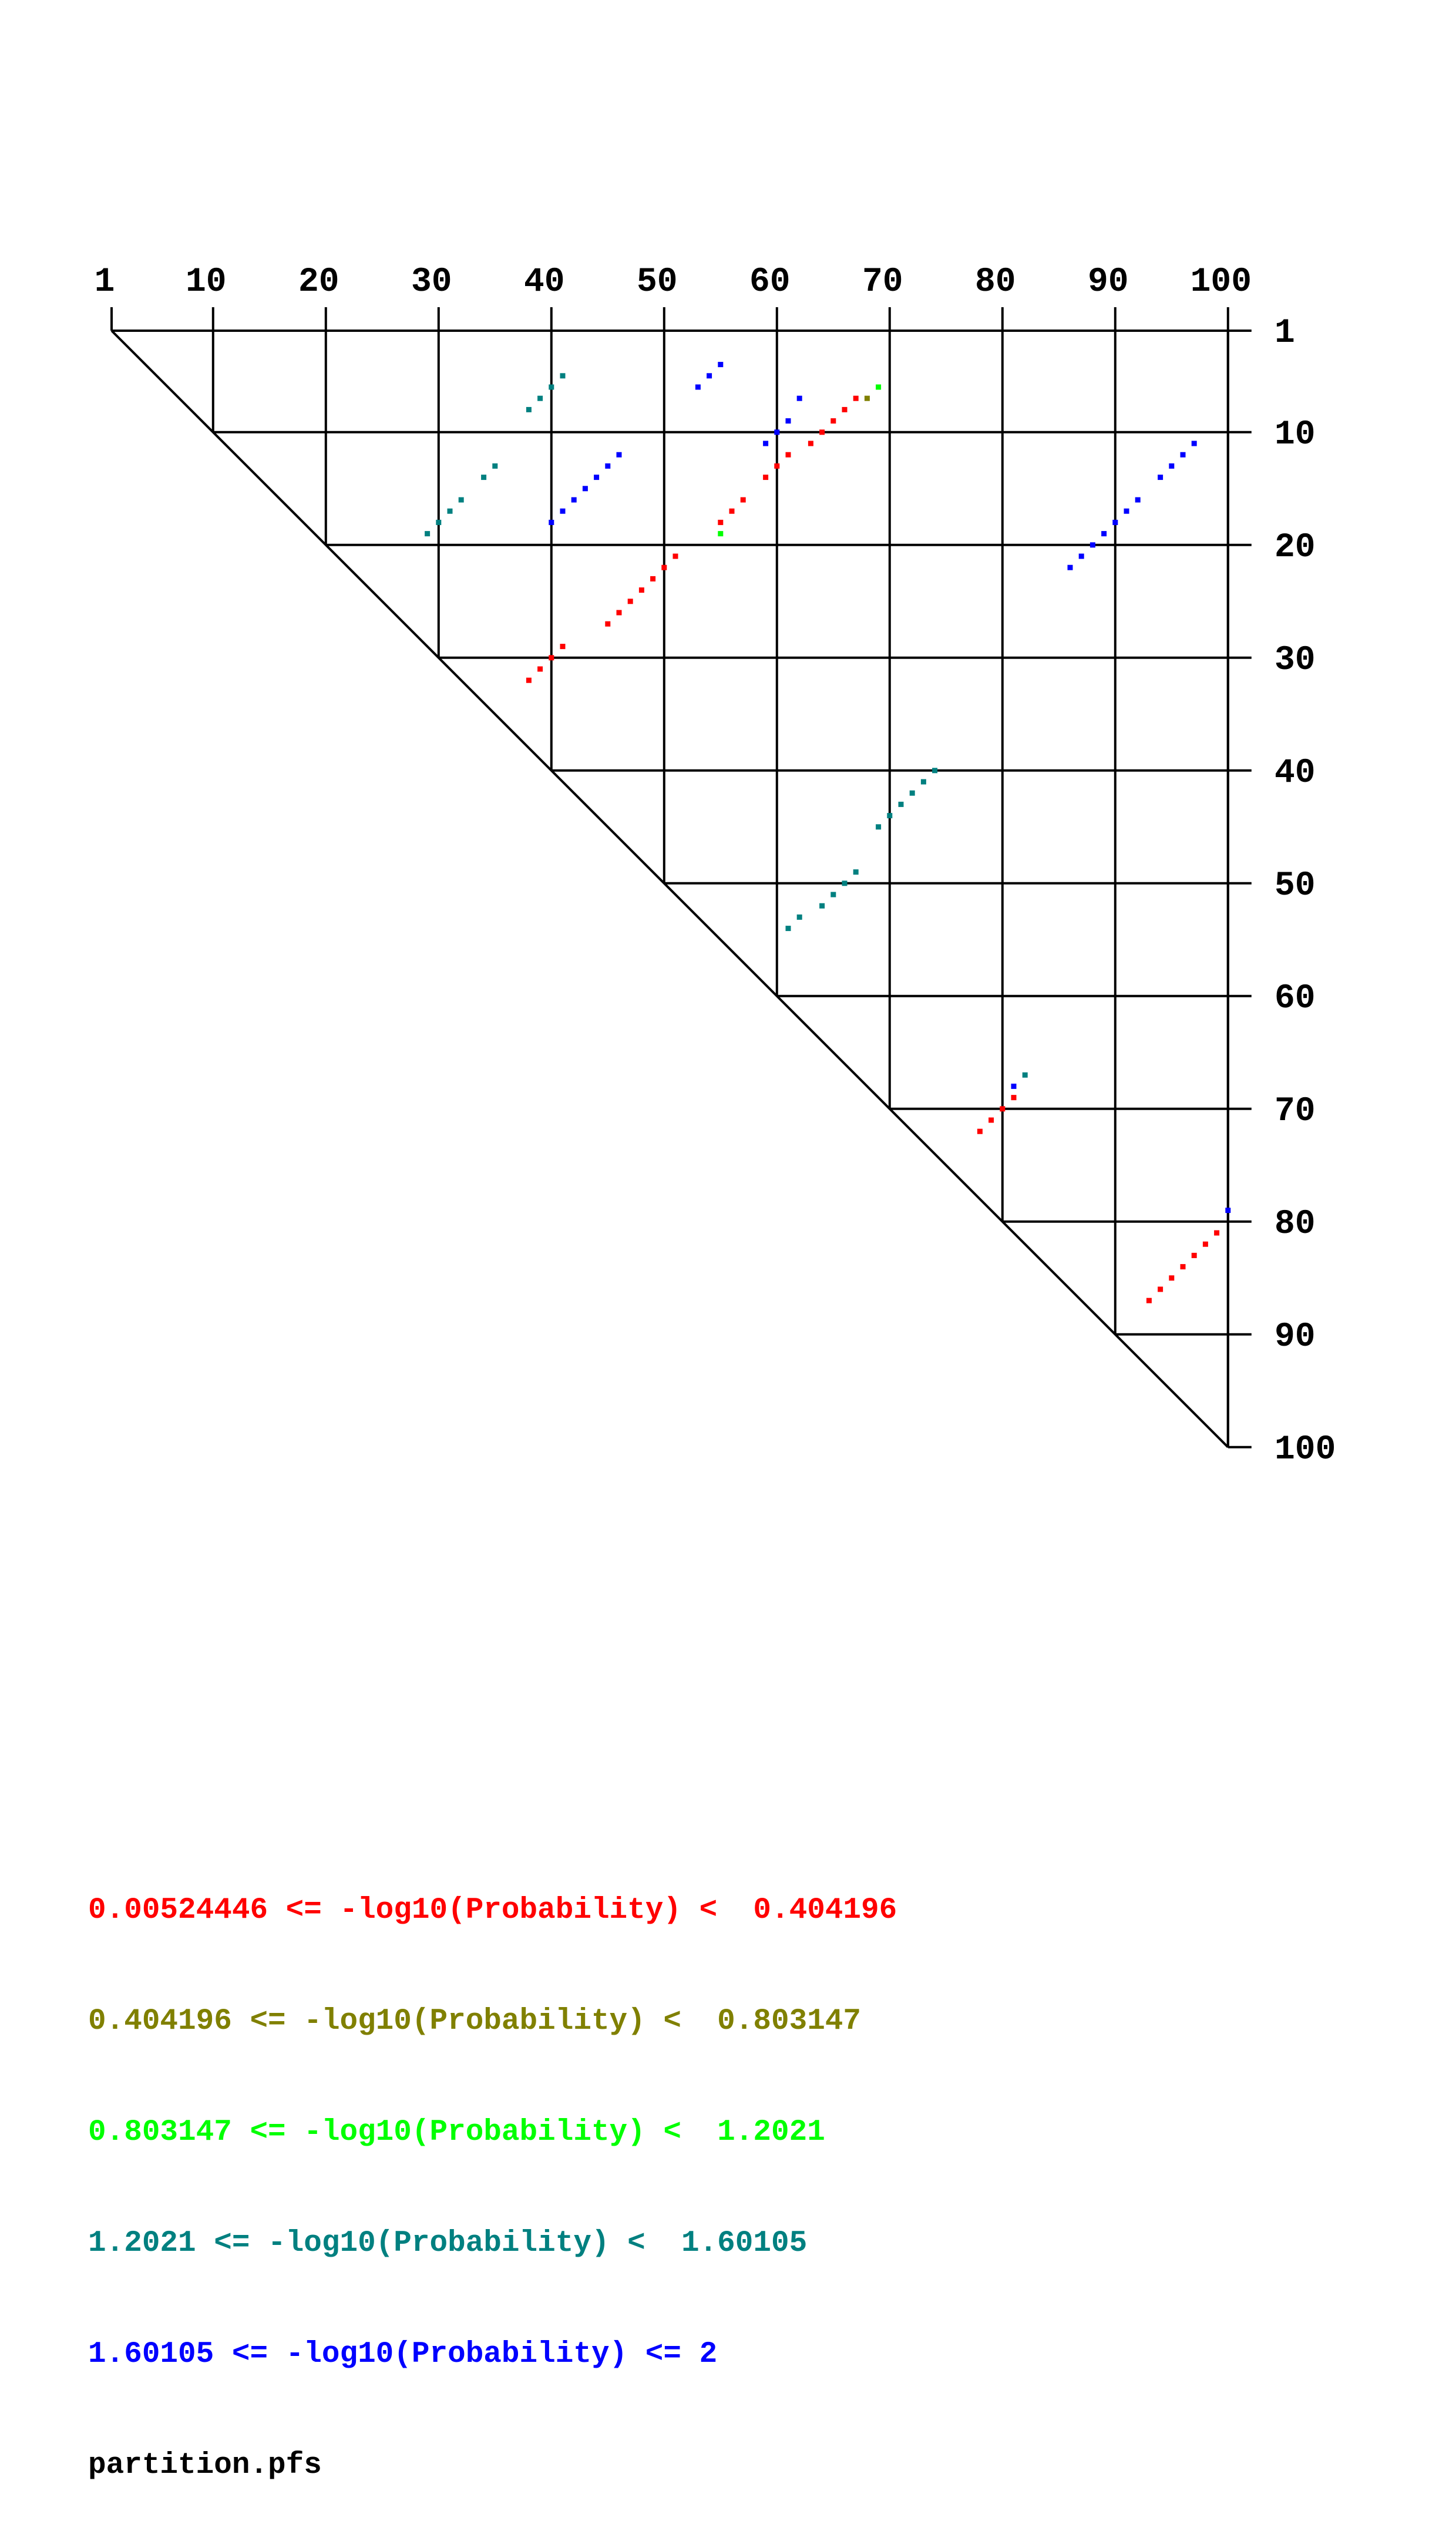 Image resolution: width=1456 pixels, height=2521 pixels. I want to click on right-tick-label: 60, so click(1295, 999).